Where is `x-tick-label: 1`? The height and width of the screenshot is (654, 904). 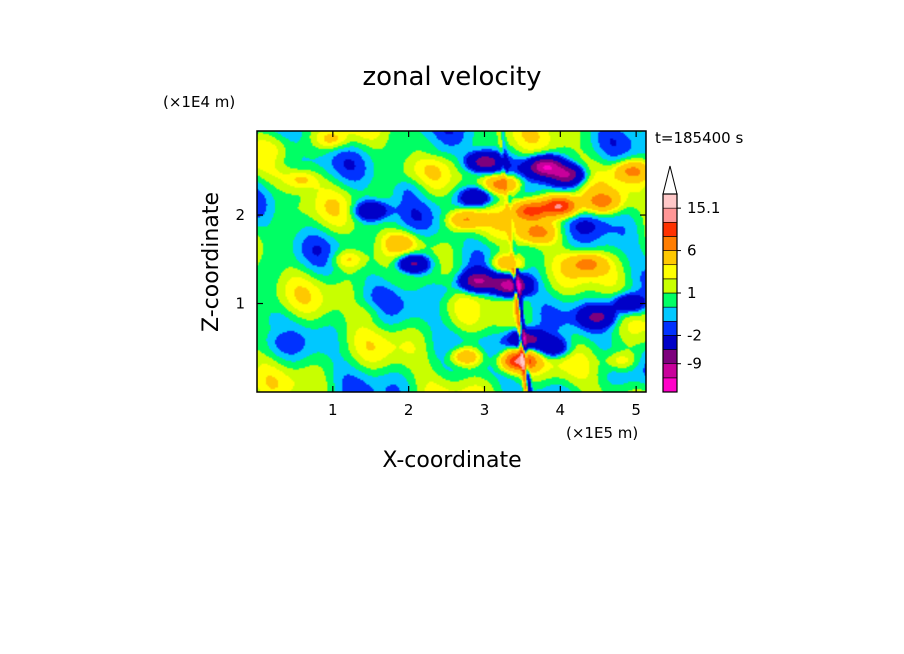 x-tick-label: 1 is located at coordinates (333, 410).